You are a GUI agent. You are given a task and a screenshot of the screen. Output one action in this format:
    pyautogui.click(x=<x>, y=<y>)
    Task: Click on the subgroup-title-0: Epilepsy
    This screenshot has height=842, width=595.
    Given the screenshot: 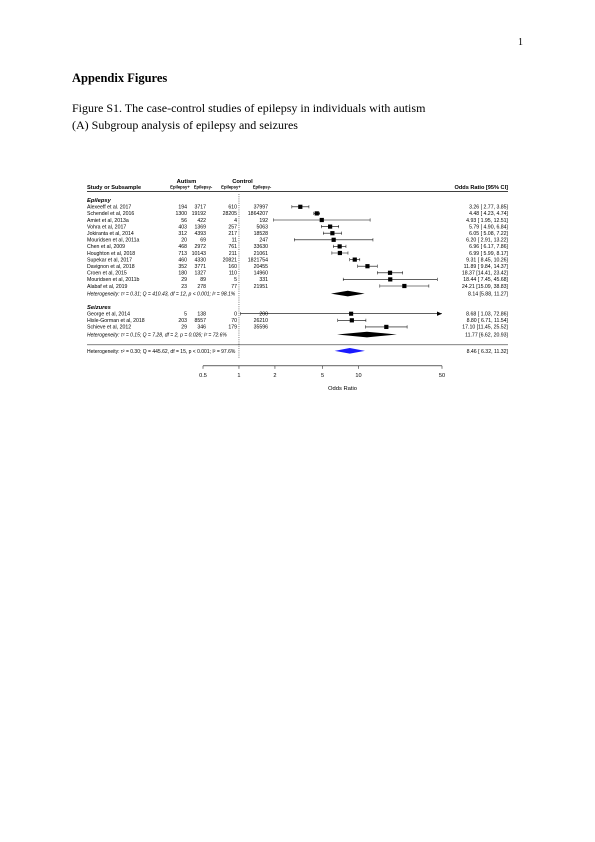 What is the action you would take?
    pyautogui.click(x=99, y=201)
    